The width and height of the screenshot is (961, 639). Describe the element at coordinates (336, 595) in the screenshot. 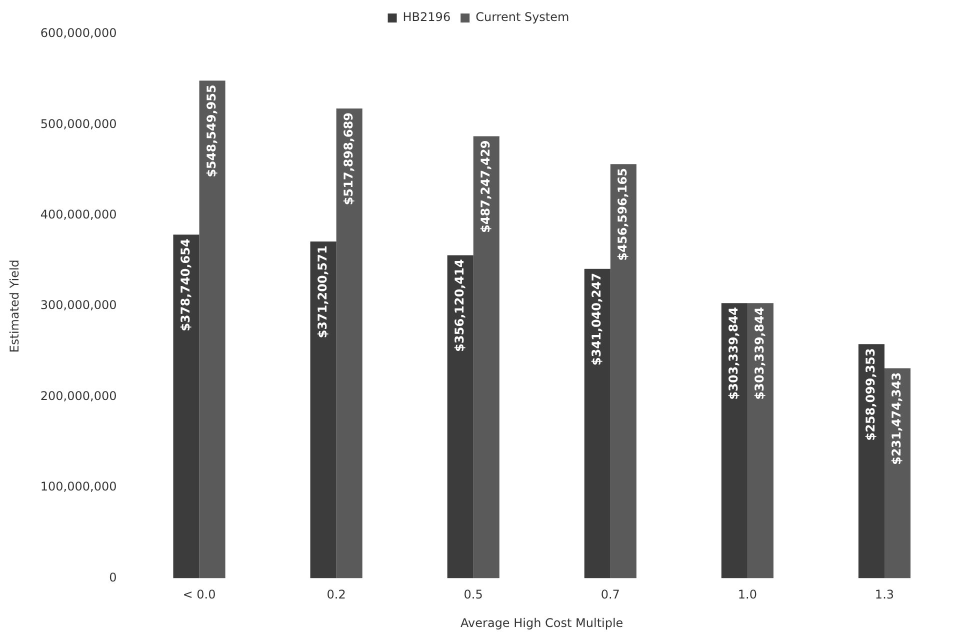

I see `x-tick-label: 0.2` at that location.